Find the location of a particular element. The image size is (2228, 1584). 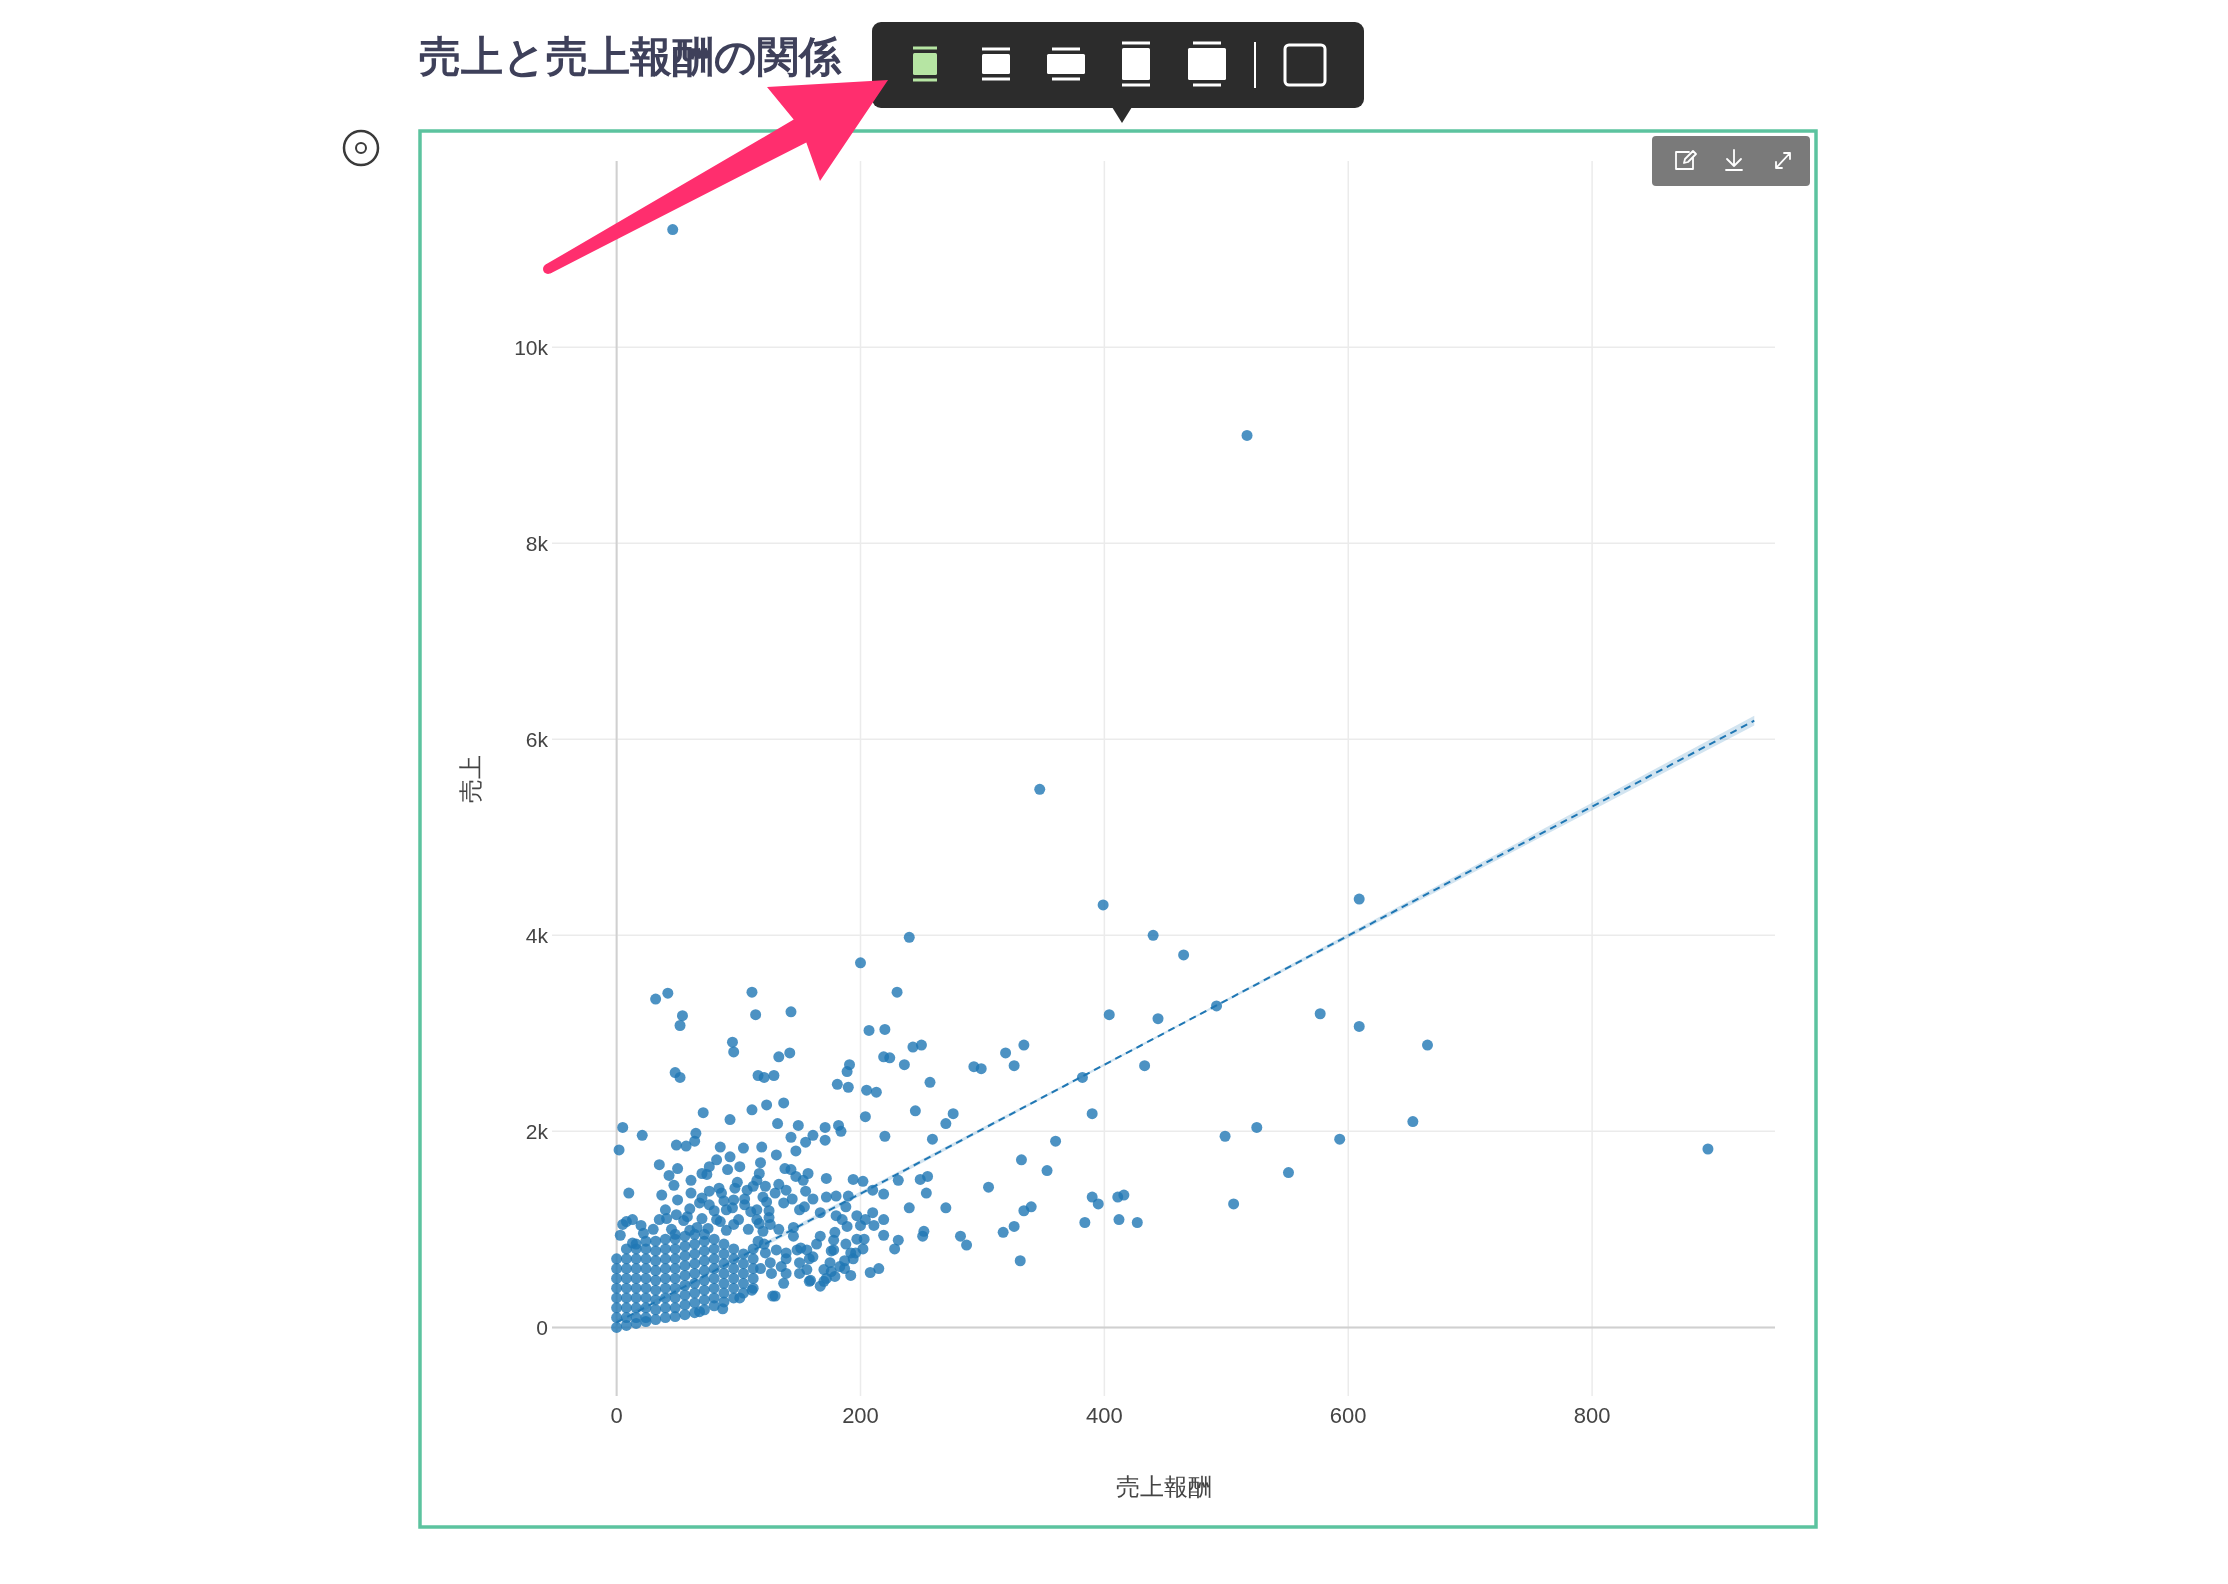

y-tick-label: 4k is located at coordinates (536, 935).